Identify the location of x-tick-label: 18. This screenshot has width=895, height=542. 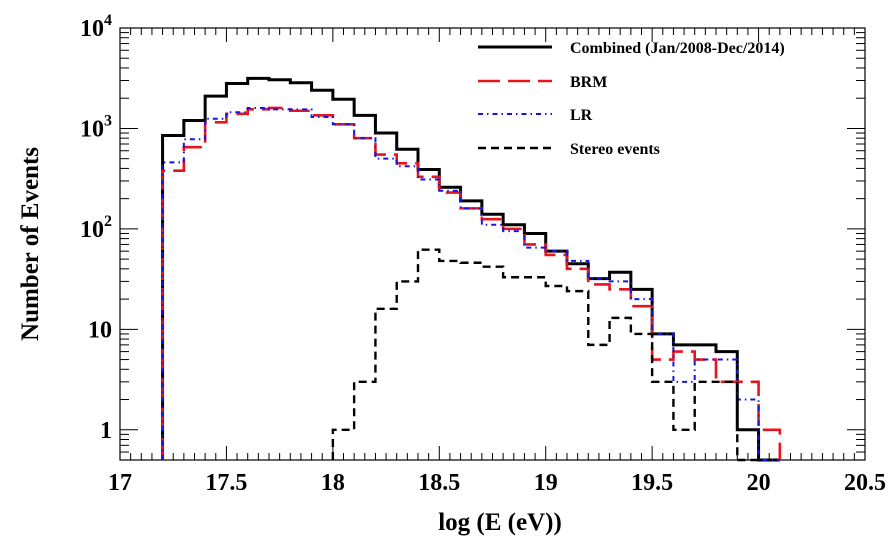
(333, 483).